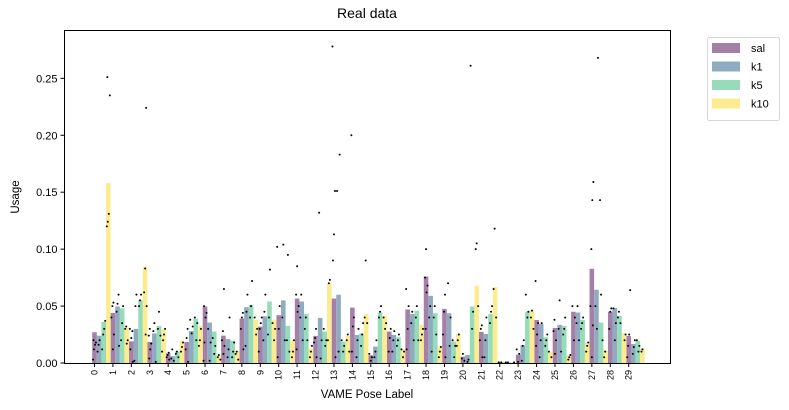  Describe the element at coordinates (389, 375) in the screenshot. I see `x-tick-label: 16` at that location.